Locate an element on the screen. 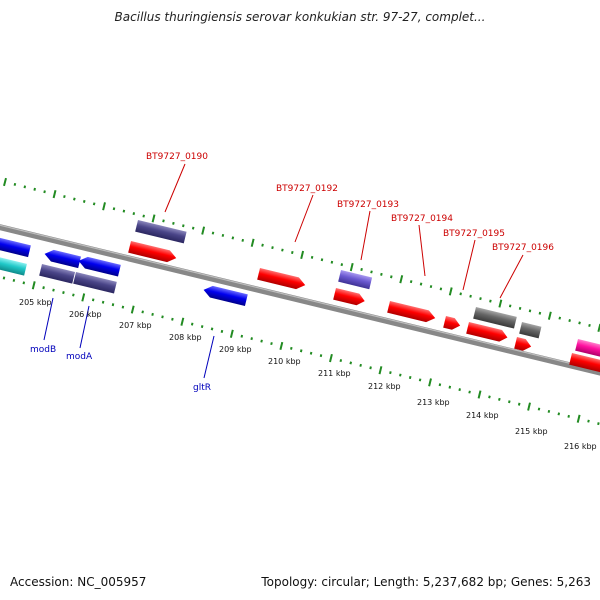 This screenshot has height=600, width=600. tick-label: 215 kbp is located at coordinates (531, 431).